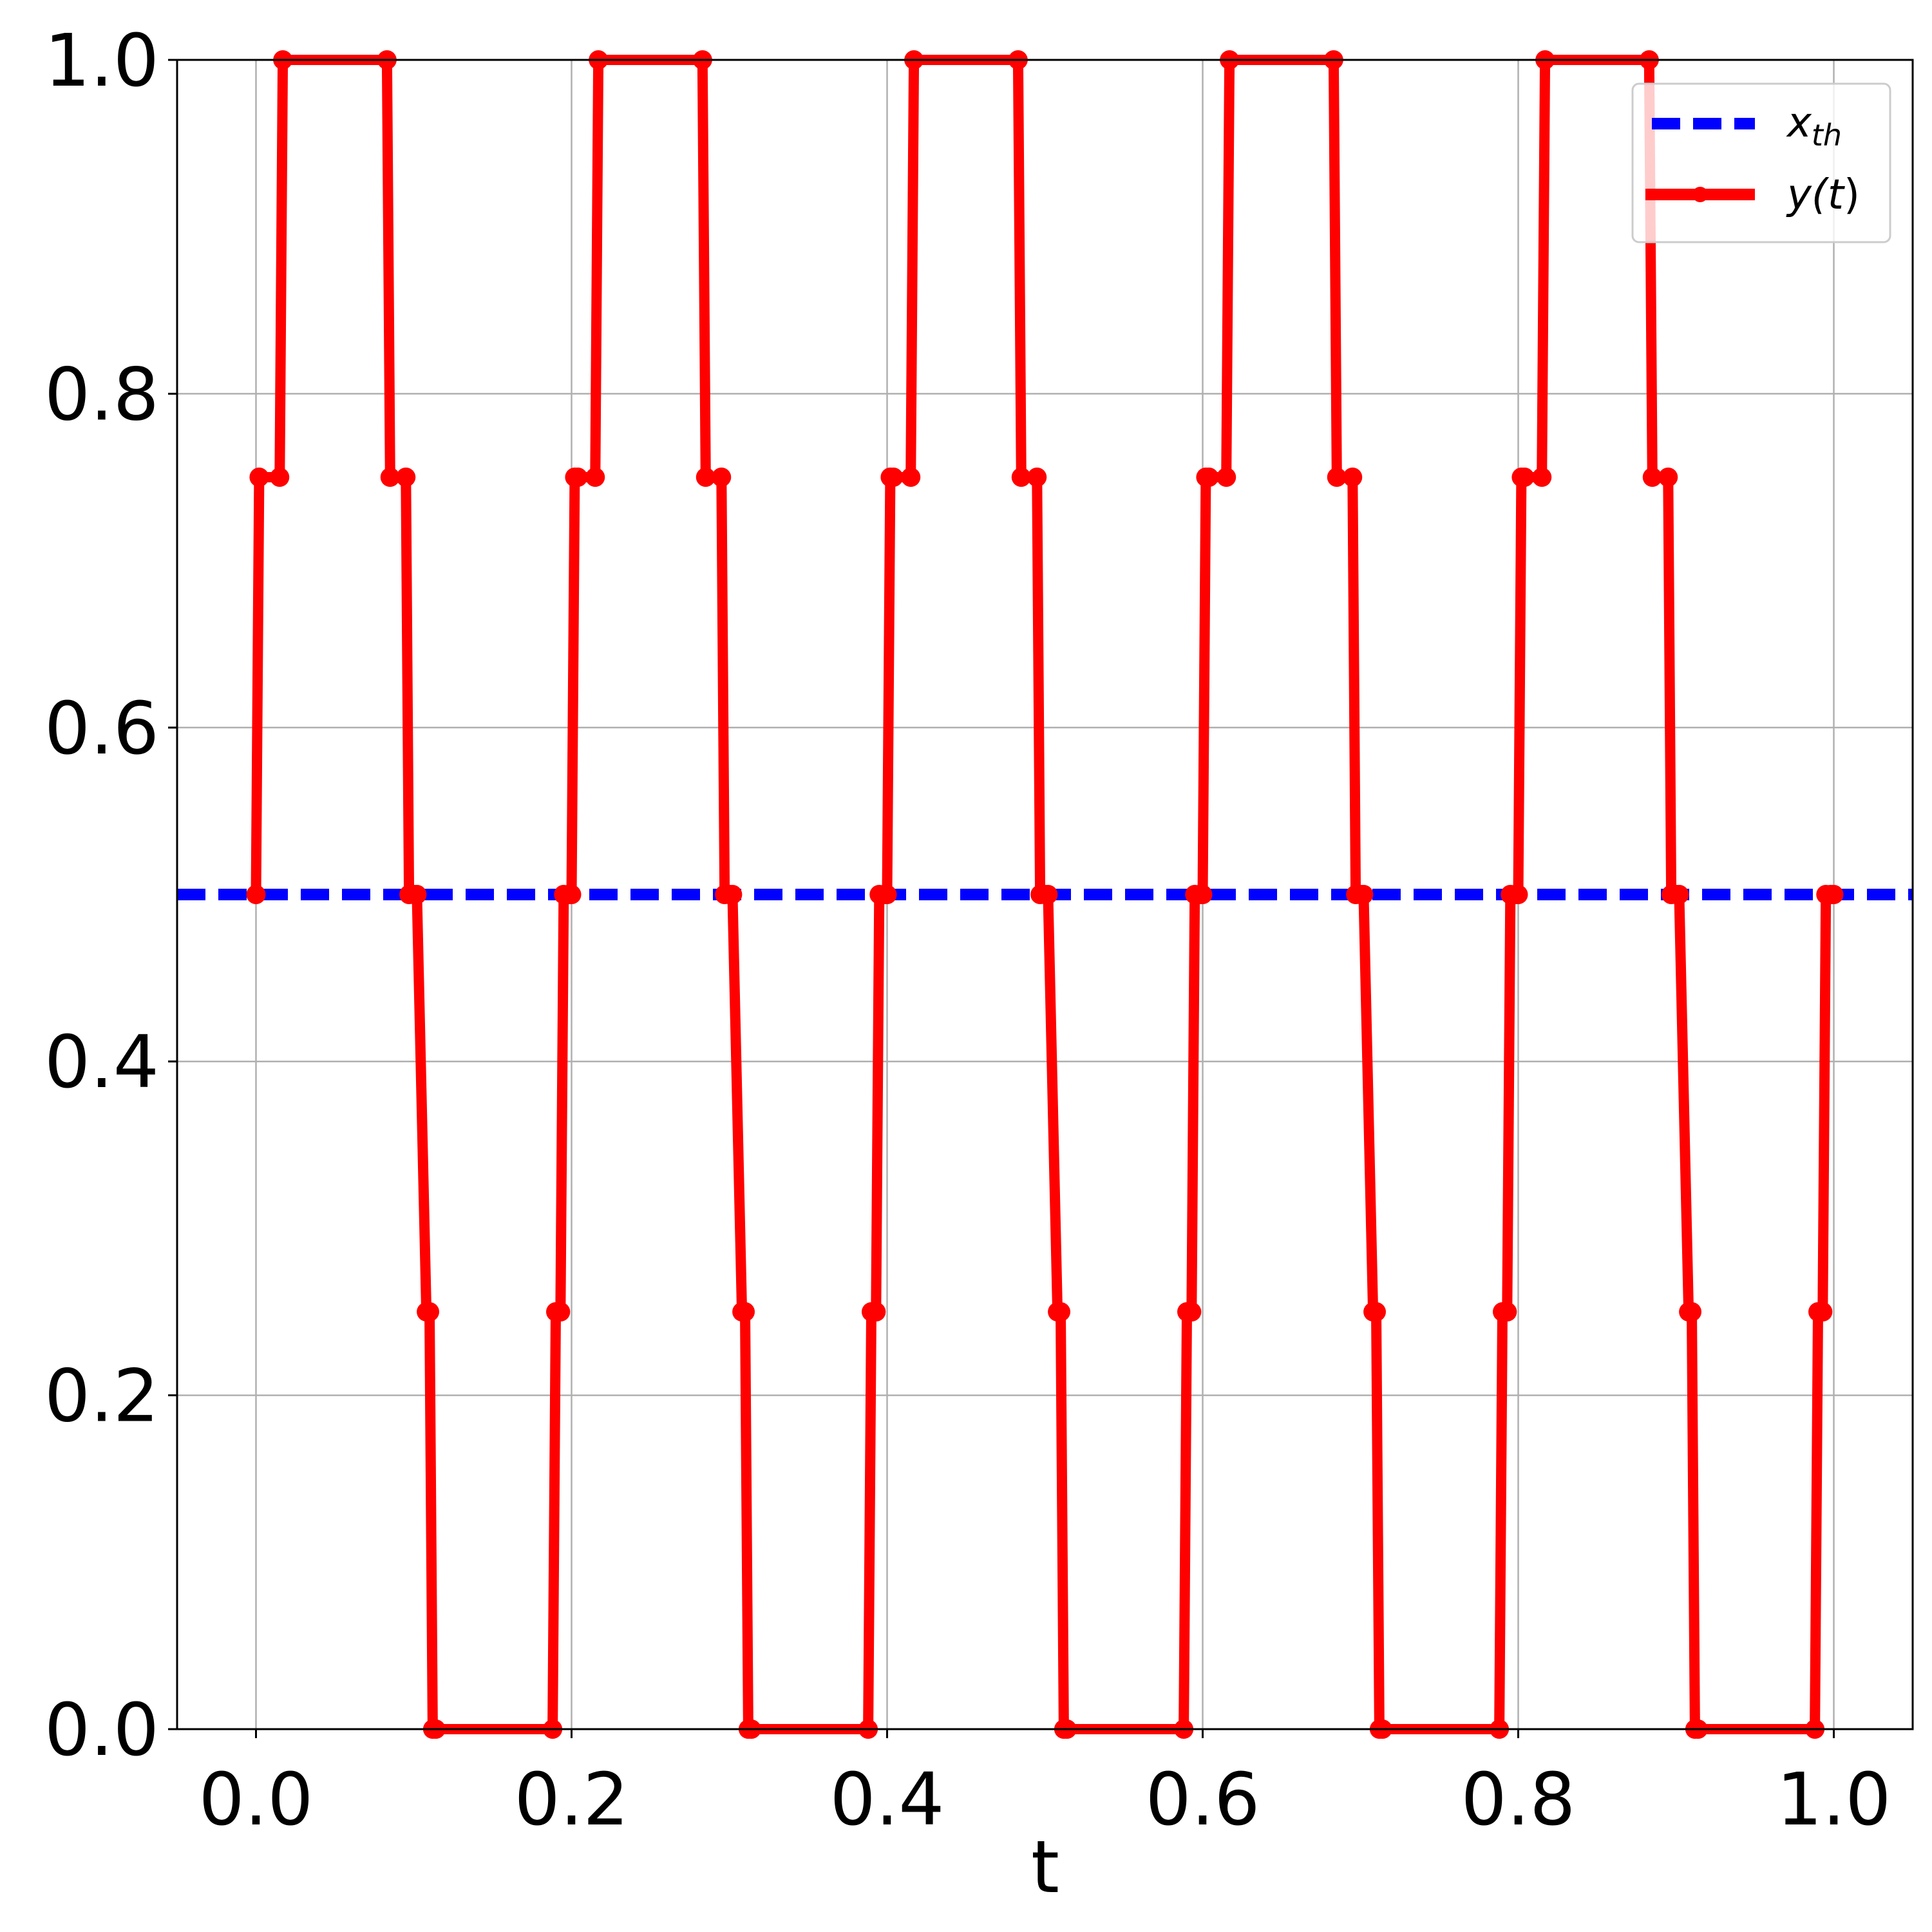 Image resolution: width=1932 pixels, height=1932 pixels. I want to click on y-tick-label-0: 0.0, so click(101, 1731).